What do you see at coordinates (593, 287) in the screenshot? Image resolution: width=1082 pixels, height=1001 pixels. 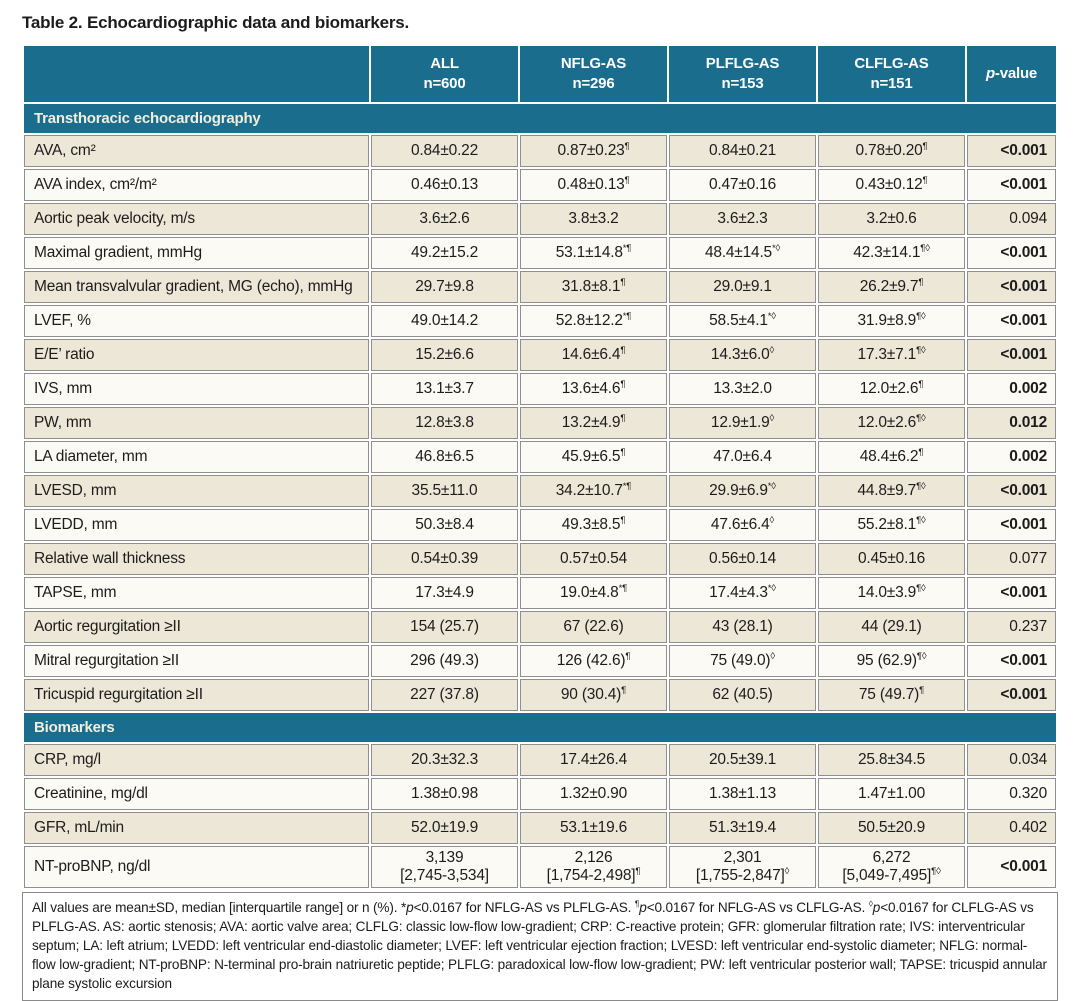 I see `value-cell: 31.8±8.1¶` at bounding box center [593, 287].